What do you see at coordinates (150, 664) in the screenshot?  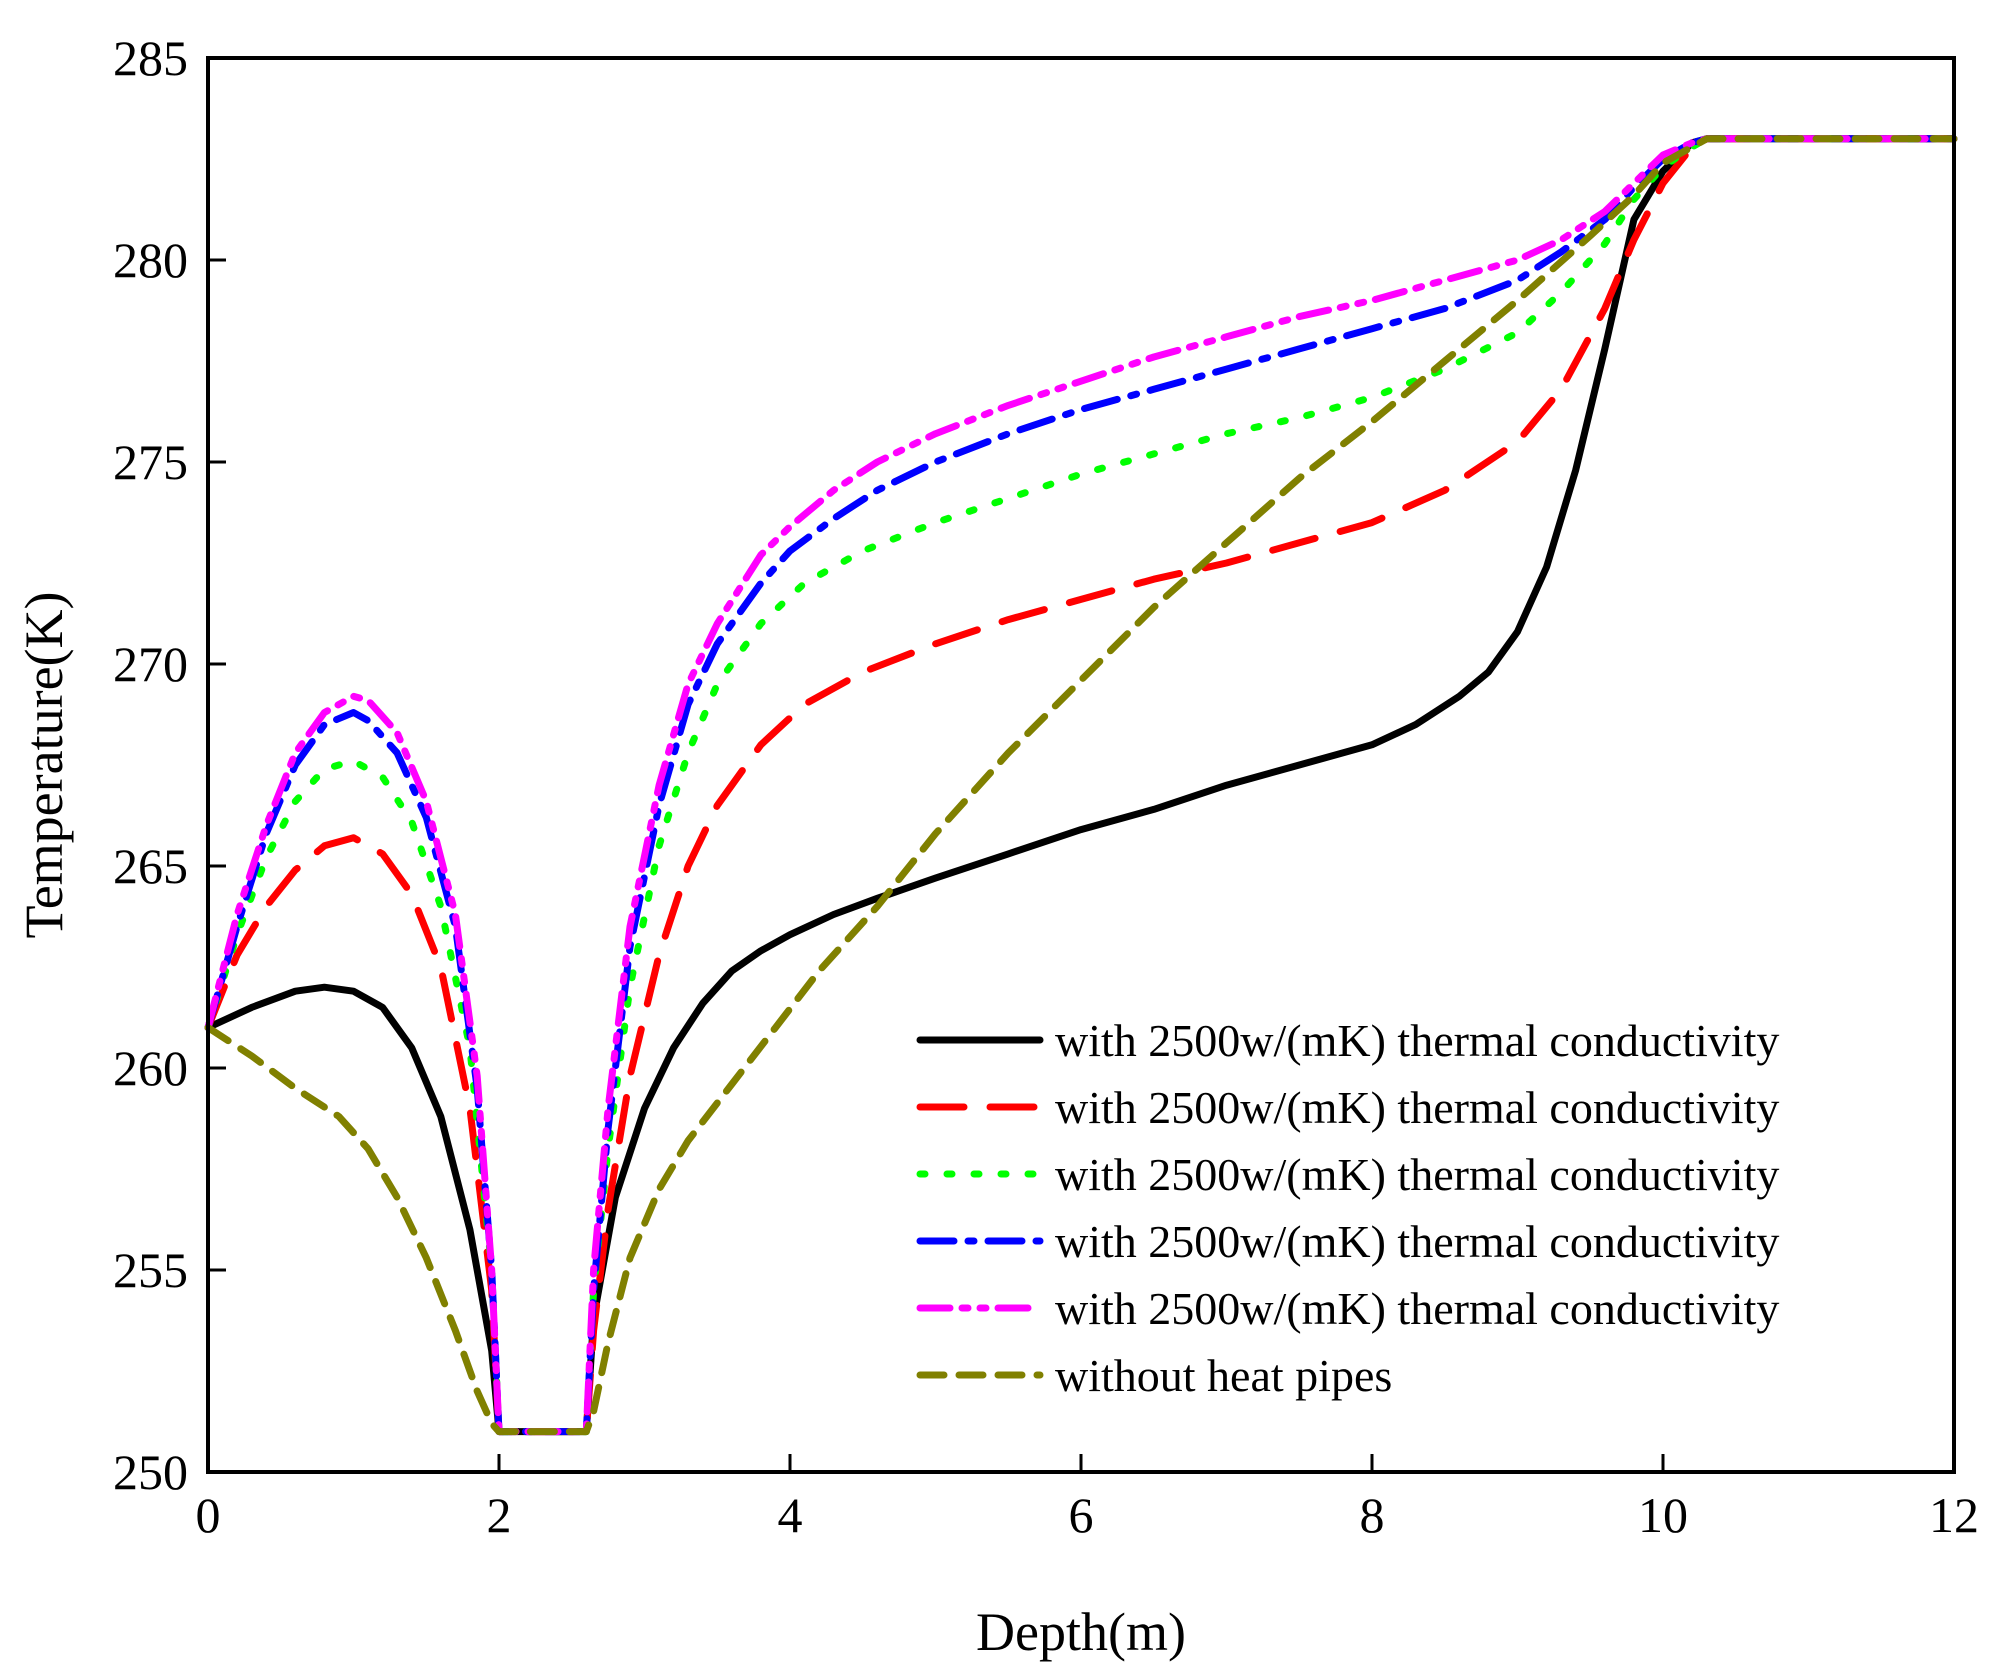 I see `y-tick-label: 270` at bounding box center [150, 664].